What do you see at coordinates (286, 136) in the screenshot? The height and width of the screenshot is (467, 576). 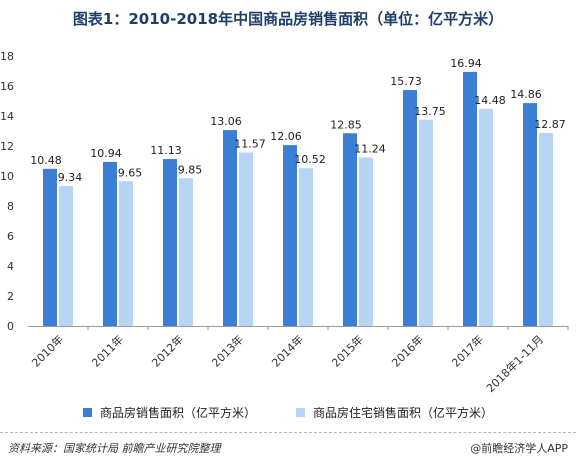 I see `data-label-sales-area: 12.06` at bounding box center [286, 136].